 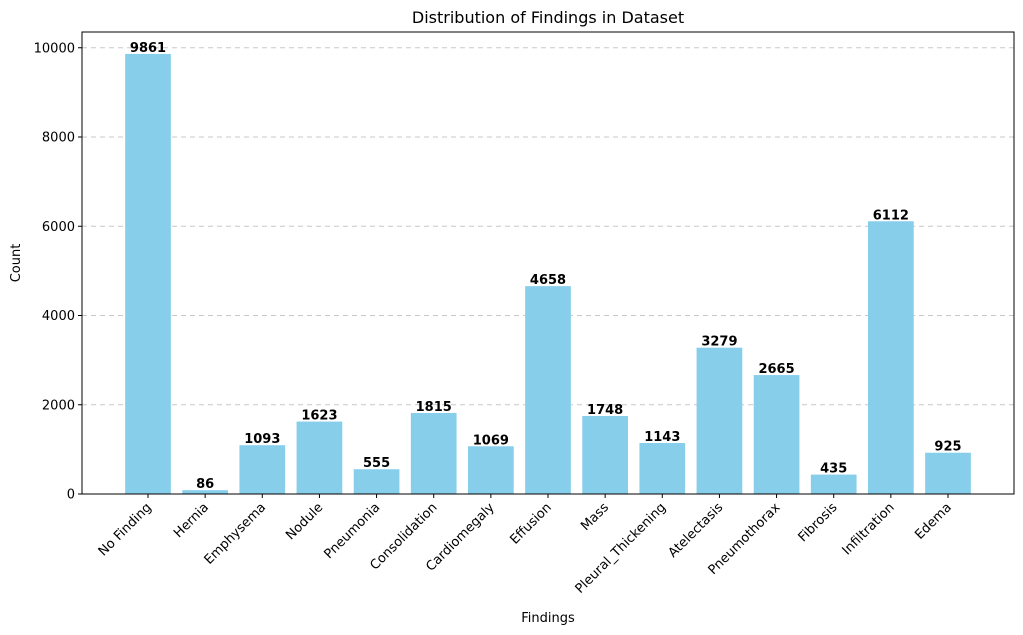 What do you see at coordinates (662, 468) in the screenshot?
I see `bar-pleural-thickening` at bounding box center [662, 468].